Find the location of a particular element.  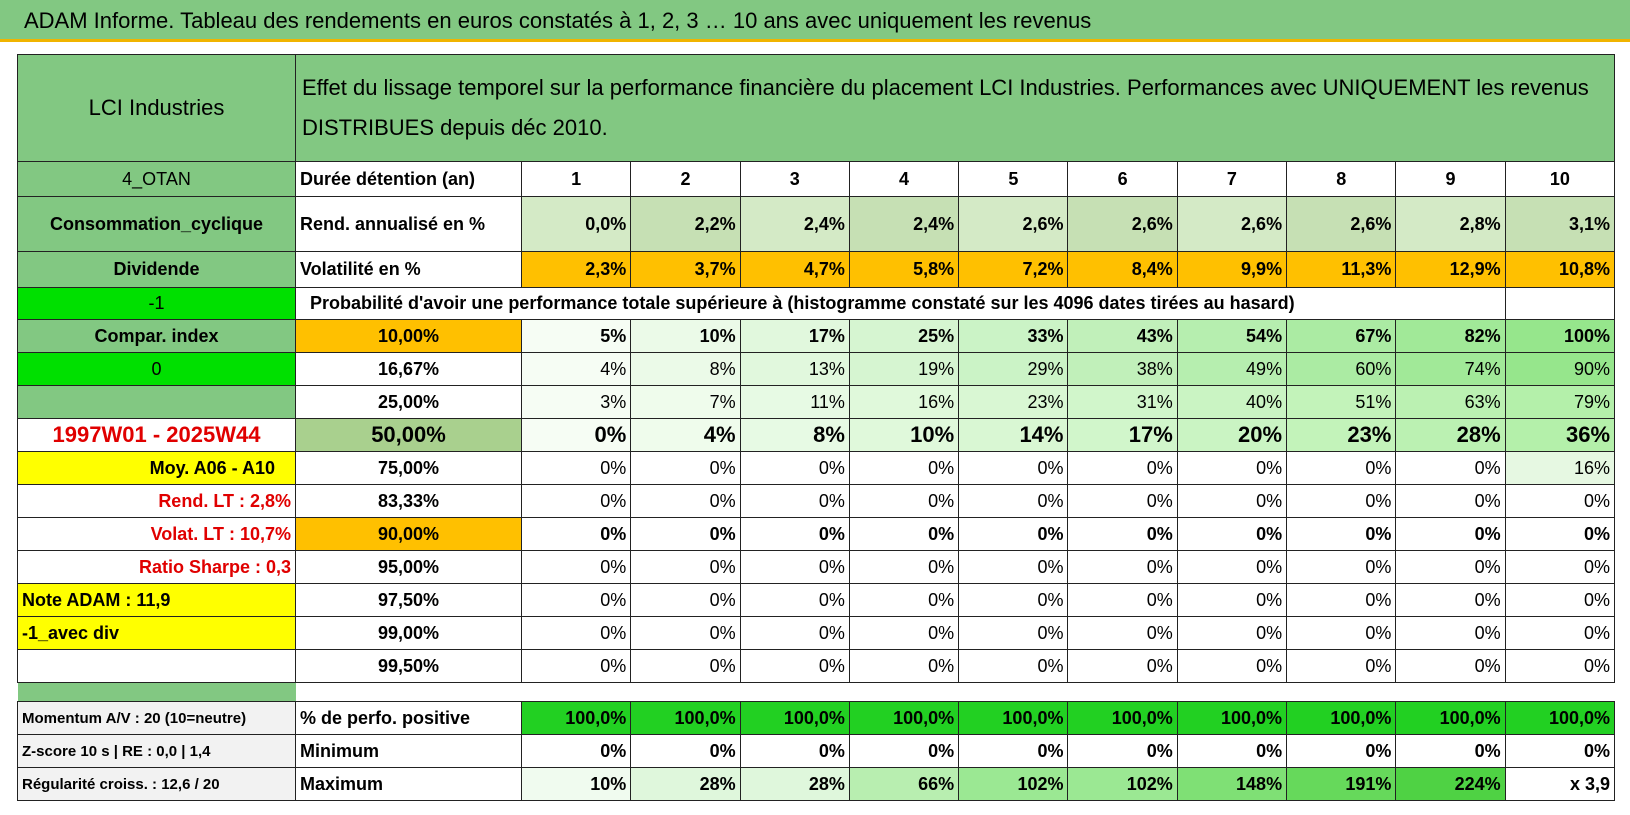

row-label: Rend. annualisé en % is located at coordinates (408, 224).